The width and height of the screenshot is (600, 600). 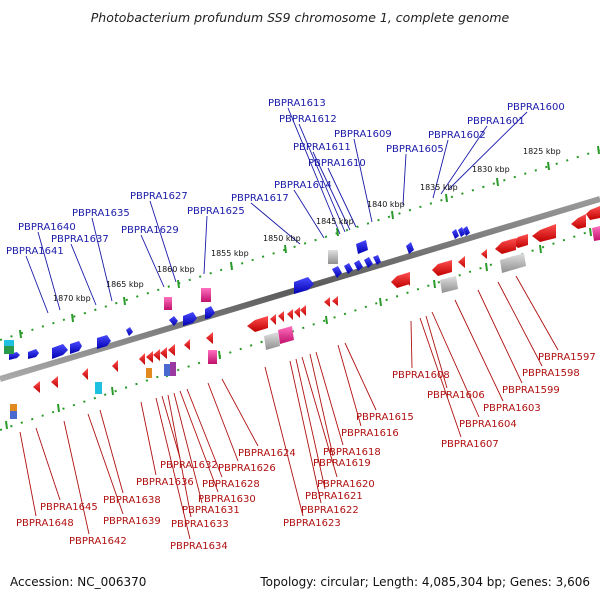 I want to click on scale-label-1850: 1850 kbp, so click(x=282, y=238).